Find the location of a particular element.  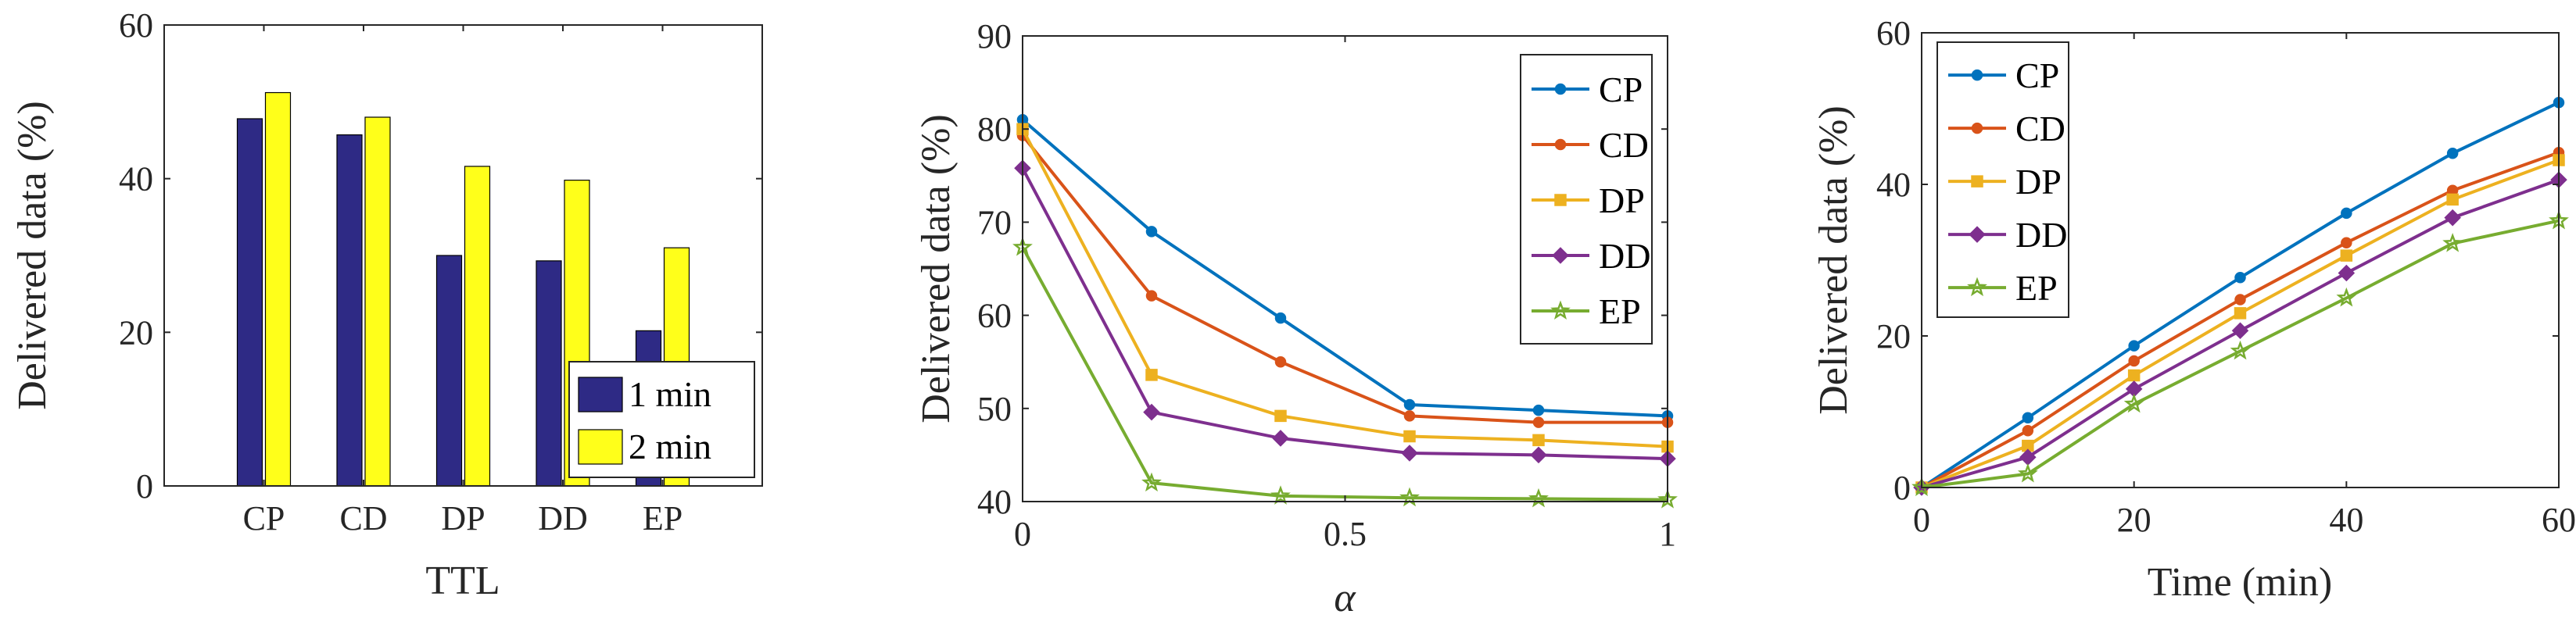

line-DD is located at coordinates (1344, 314).